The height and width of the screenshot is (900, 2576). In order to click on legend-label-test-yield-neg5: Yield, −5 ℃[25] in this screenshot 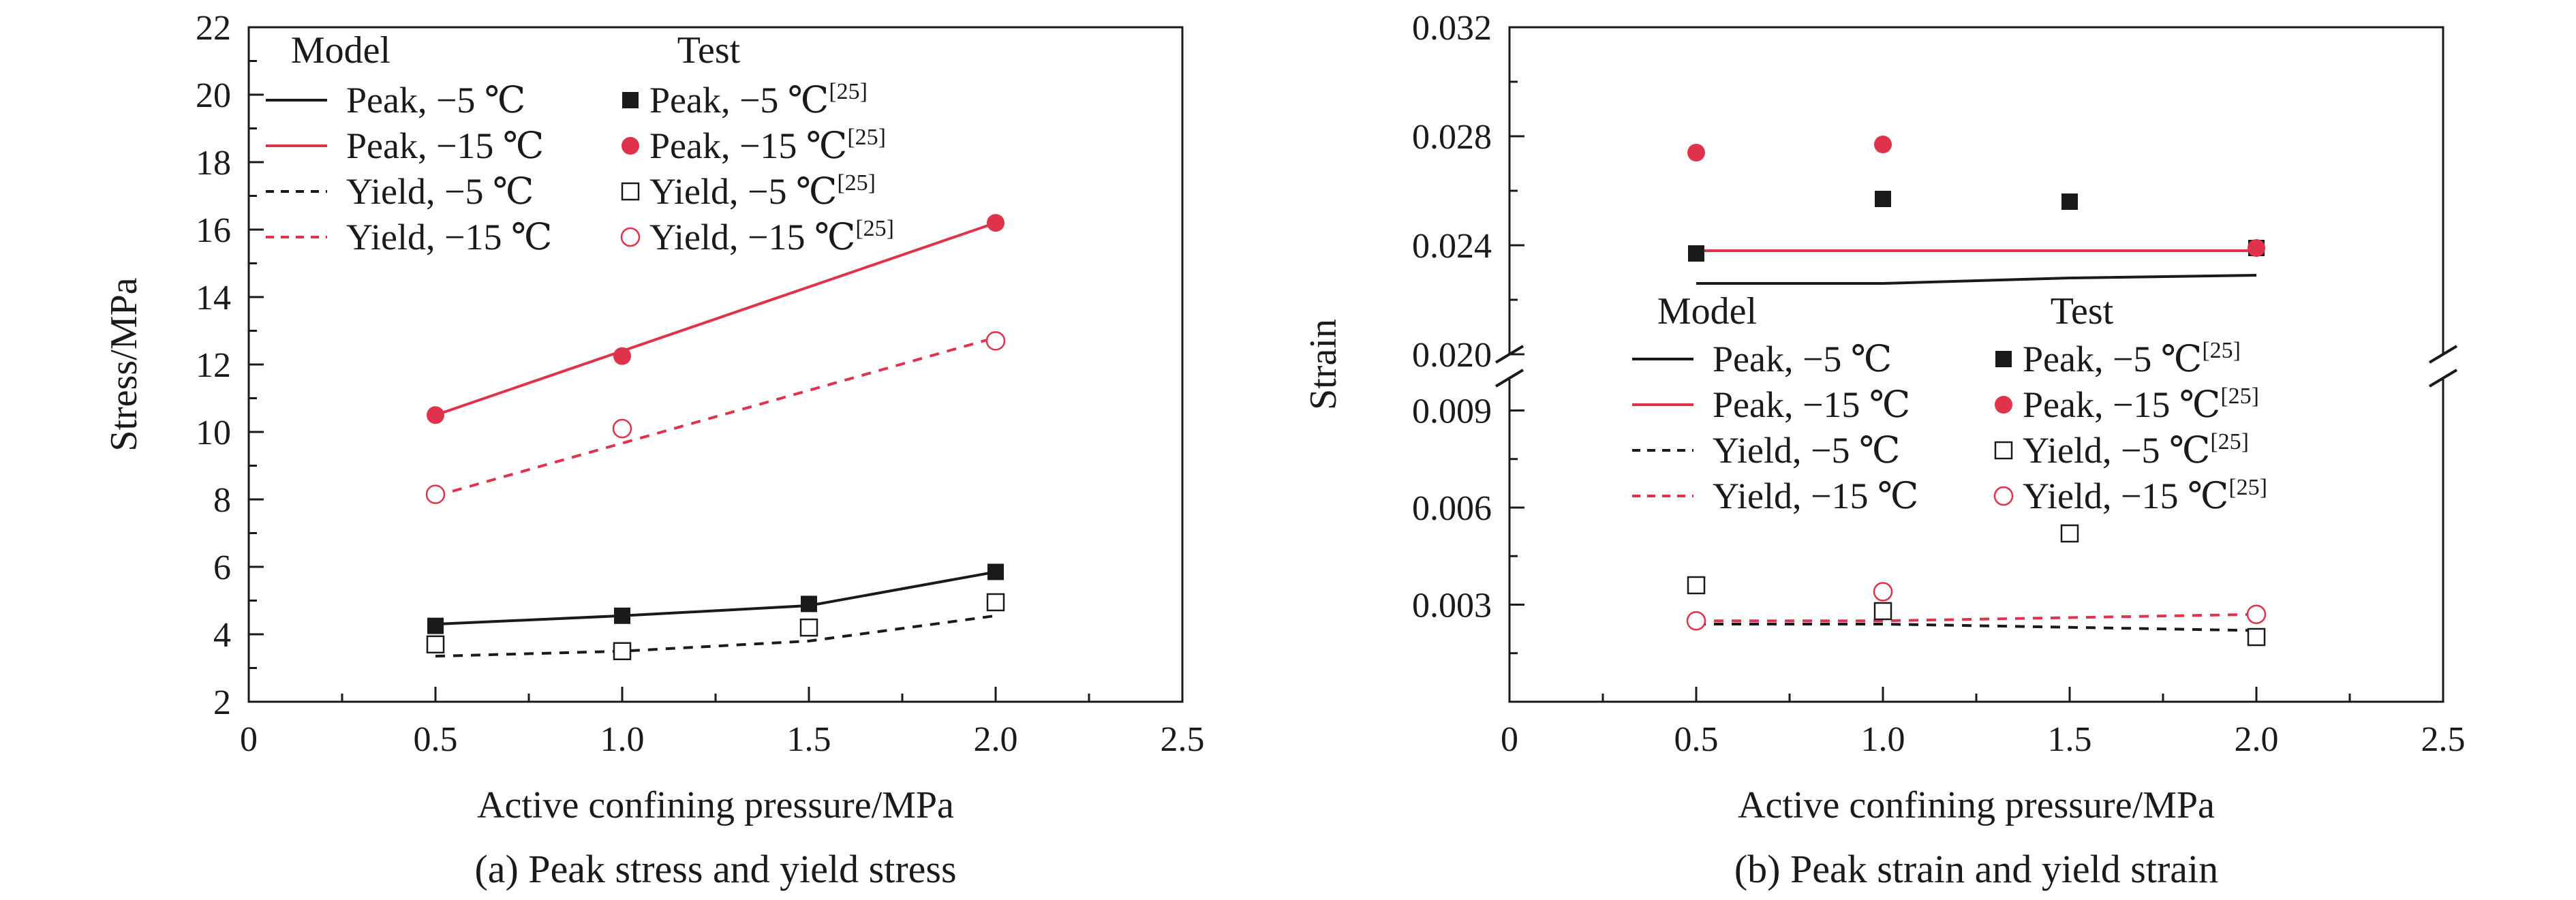, I will do `click(762, 191)`.